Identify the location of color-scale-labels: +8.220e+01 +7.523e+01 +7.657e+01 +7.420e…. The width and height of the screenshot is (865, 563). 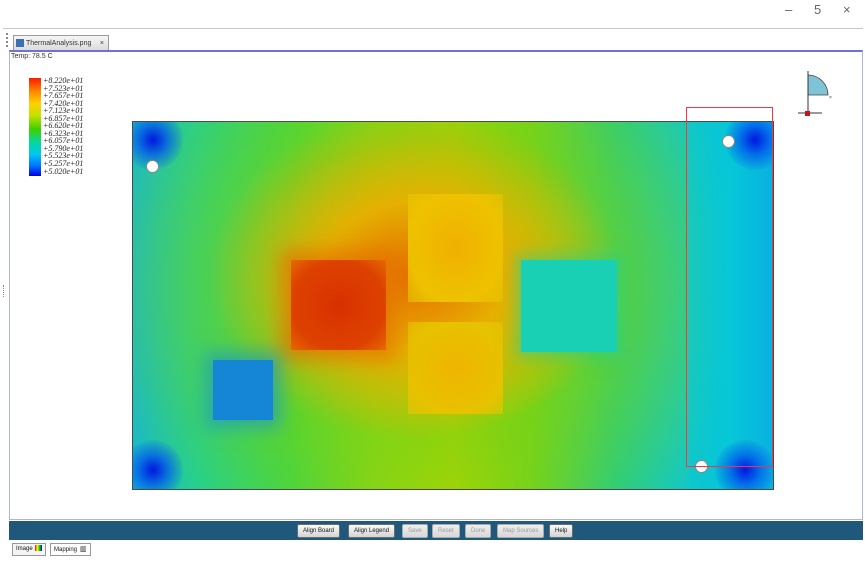
(80, 126).